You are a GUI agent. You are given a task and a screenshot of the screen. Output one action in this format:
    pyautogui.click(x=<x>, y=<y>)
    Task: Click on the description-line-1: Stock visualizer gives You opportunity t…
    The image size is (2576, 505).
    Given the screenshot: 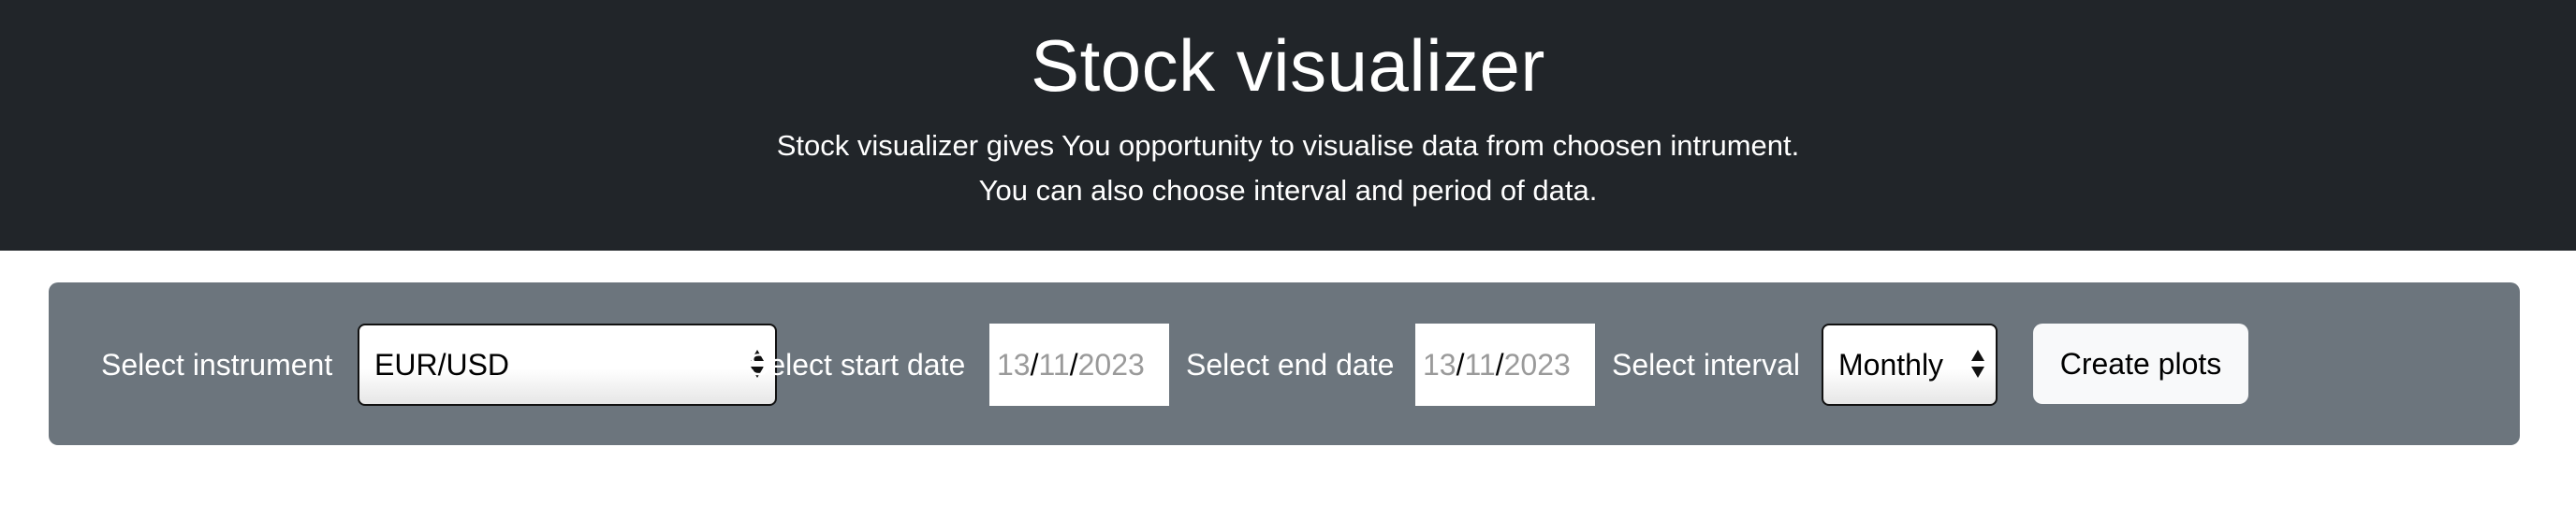 What is the action you would take?
    pyautogui.click(x=1288, y=145)
    